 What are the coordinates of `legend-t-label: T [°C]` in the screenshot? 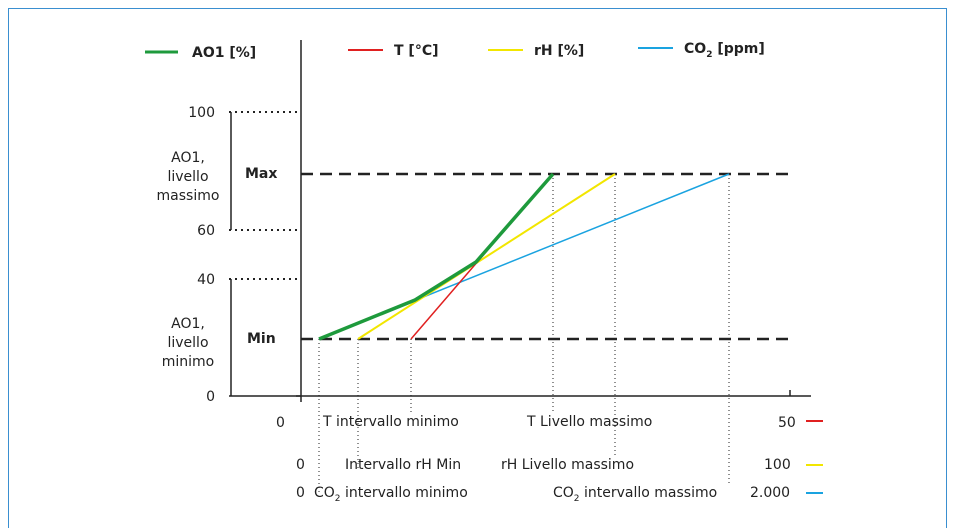 It's located at (416, 51).